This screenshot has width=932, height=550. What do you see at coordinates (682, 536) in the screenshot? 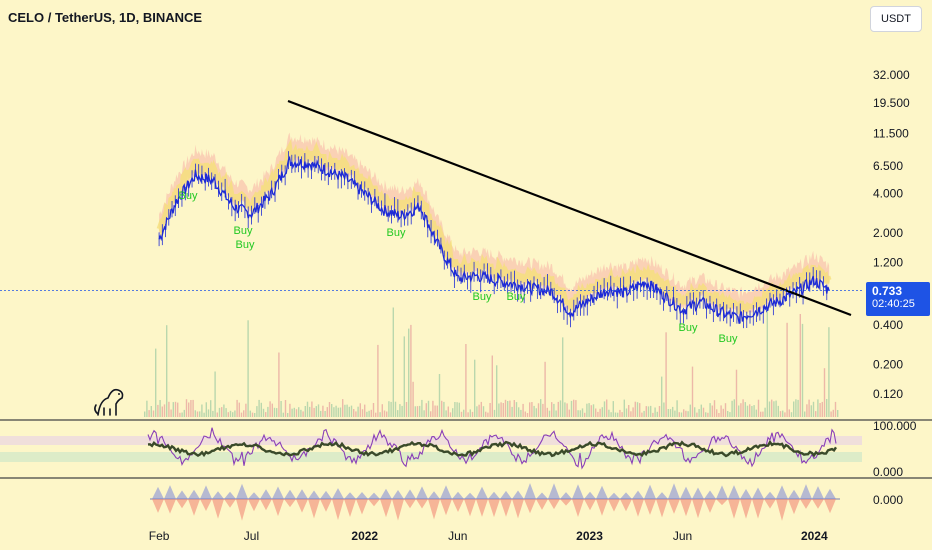
I see `time-tick-5: Jun` at bounding box center [682, 536].